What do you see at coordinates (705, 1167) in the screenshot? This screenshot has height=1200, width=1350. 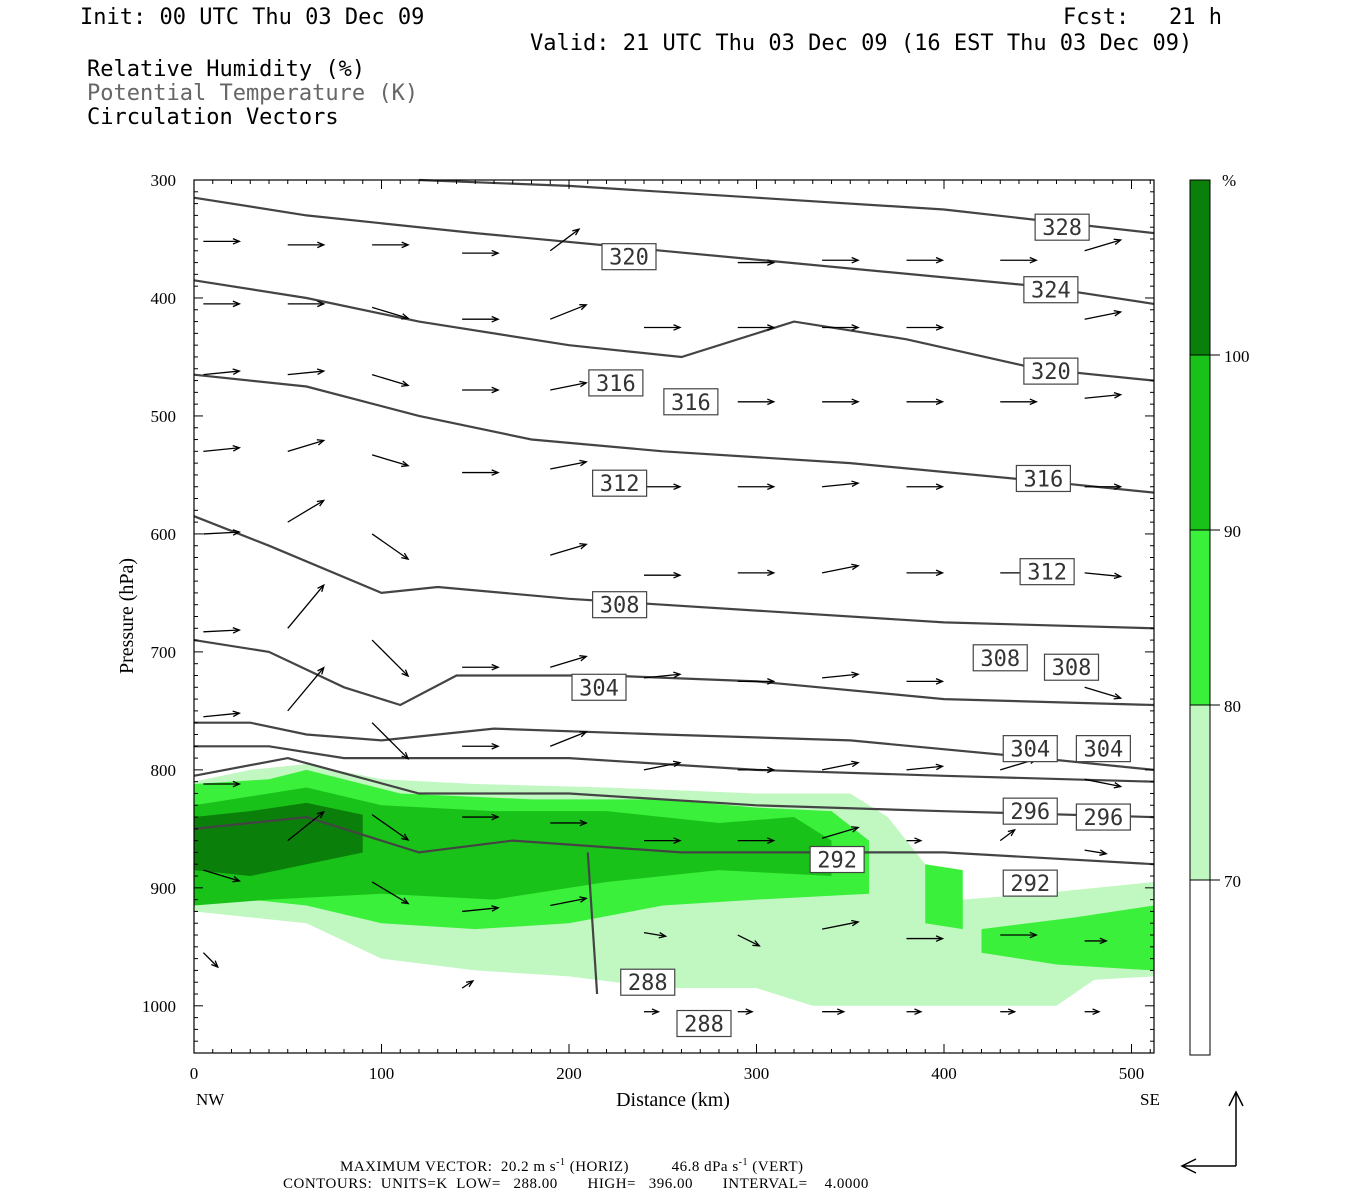 I see `max-vector-vert-value: 46.8 dPa s` at bounding box center [705, 1167].